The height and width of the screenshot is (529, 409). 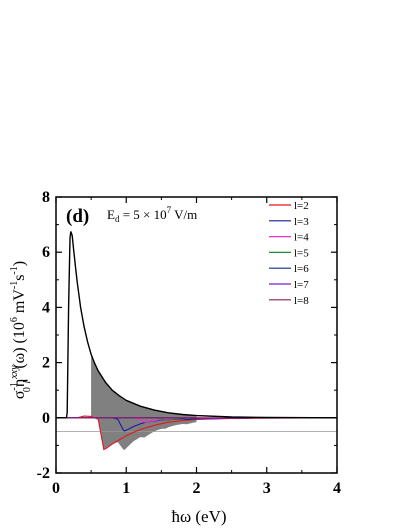 What do you see at coordinates (301, 206) in the screenshot?
I see `legend-label: l=2` at bounding box center [301, 206].